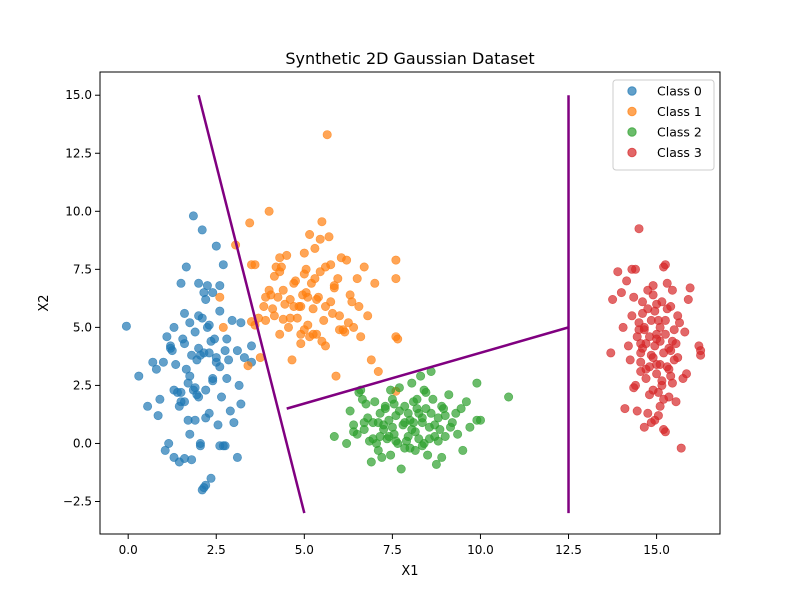 The width and height of the screenshot is (800, 604). What do you see at coordinates (656, 550) in the screenshot?
I see `x-tick-label: 15.0` at bounding box center [656, 550].